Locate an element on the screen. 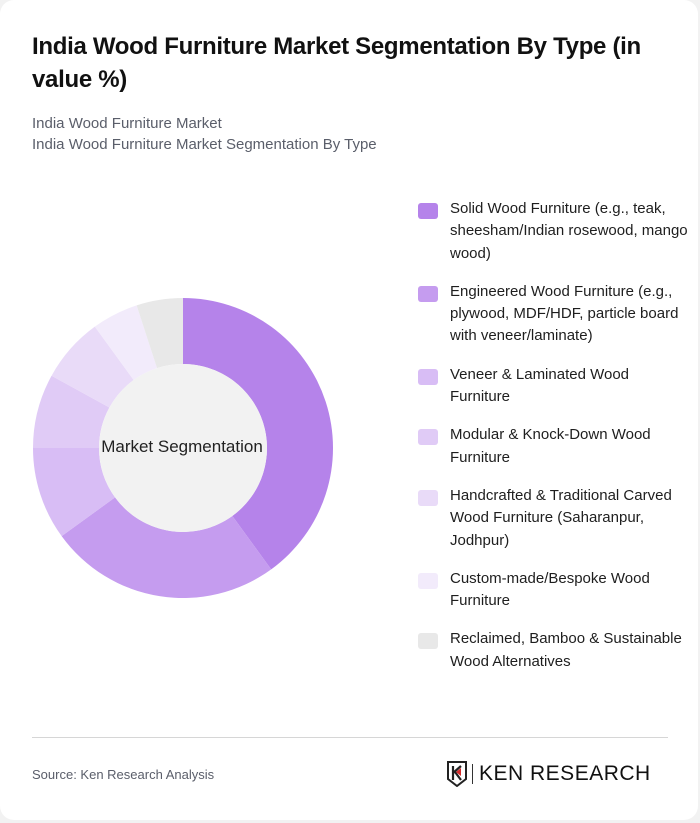 The height and width of the screenshot is (823, 700). legend-label: Modular & Knock-Down Wood Furniture is located at coordinates (550, 446).